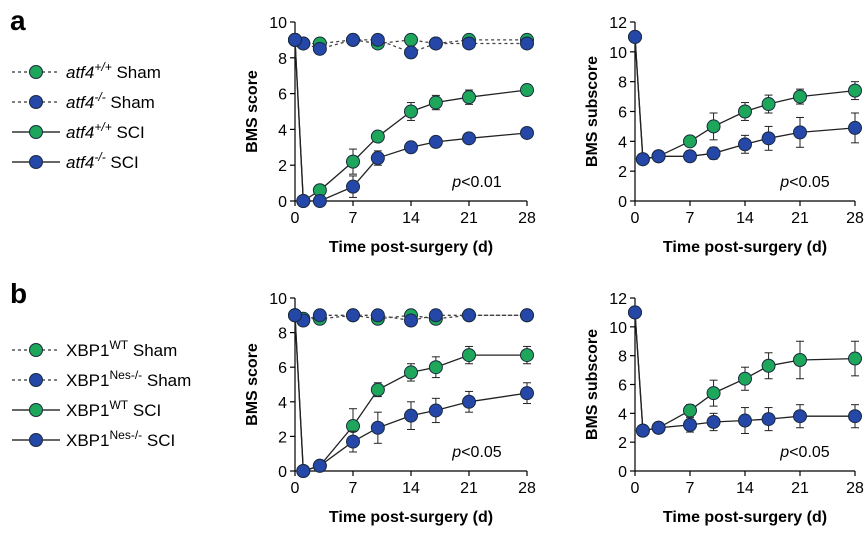  I want to click on y-tick-label: 8, so click(622, 83).